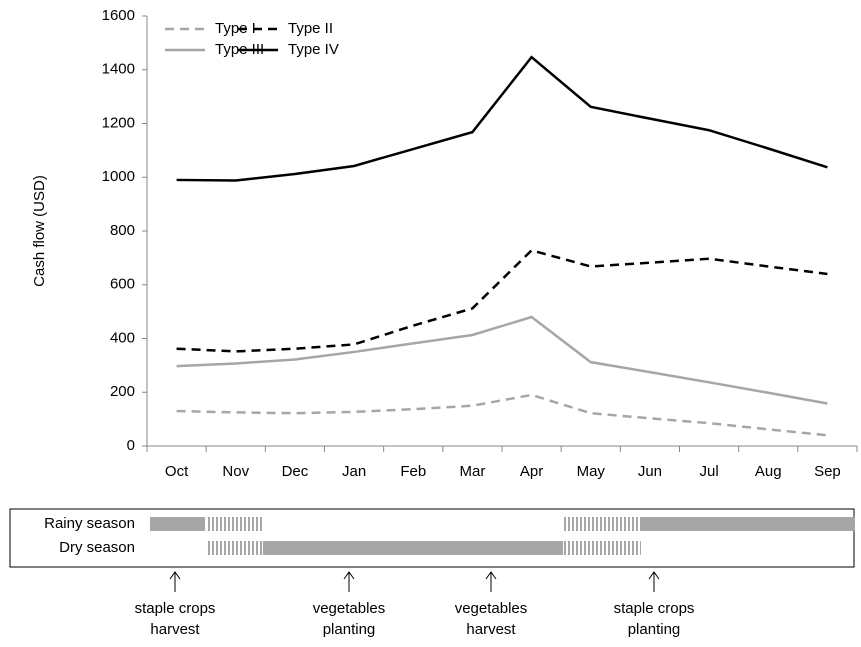  I want to click on y-tick-label: 1400, so click(118, 69).